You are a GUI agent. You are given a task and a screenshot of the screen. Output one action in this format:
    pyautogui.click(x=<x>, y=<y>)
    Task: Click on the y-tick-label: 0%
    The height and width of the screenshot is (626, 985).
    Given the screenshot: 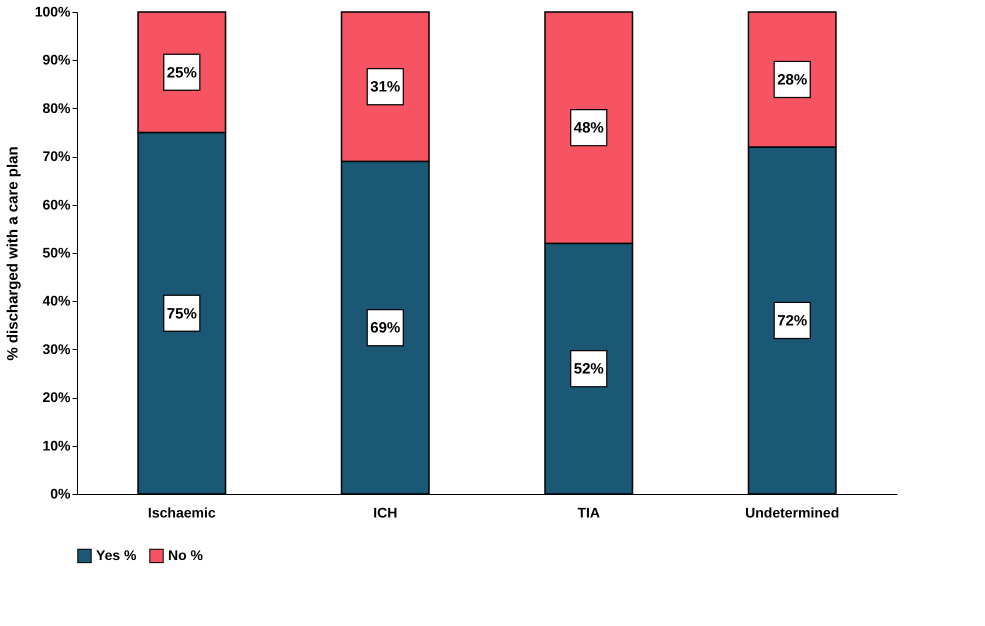 What is the action you would take?
    pyautogui.click(x=61, y=494)
    